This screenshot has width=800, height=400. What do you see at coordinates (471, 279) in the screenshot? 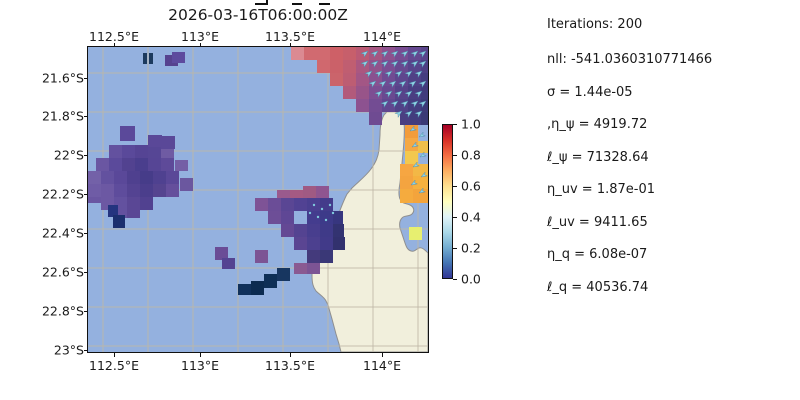
I see `colorbar-tick-label: 0.0` at bounding box center [471, 279].